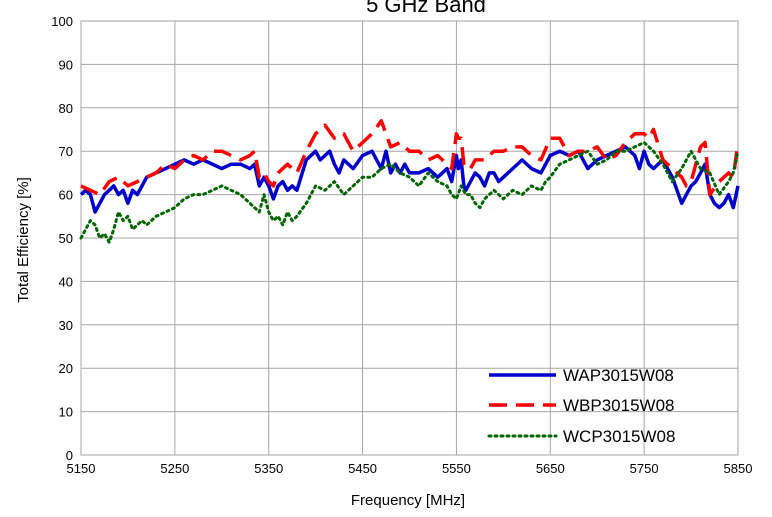 The image size is (772, 517). What do you see at coordinates (426, 8) in the screenshot?
I see `chart-title: 5 GHz Band` at bounding box center [426, 8].